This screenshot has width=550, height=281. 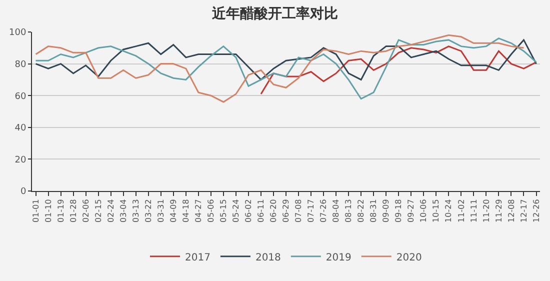 What do you see at coordinates (23, 192) in the screenshot?
I see `y-tick-label: 0` at bounding box center [23, 192].